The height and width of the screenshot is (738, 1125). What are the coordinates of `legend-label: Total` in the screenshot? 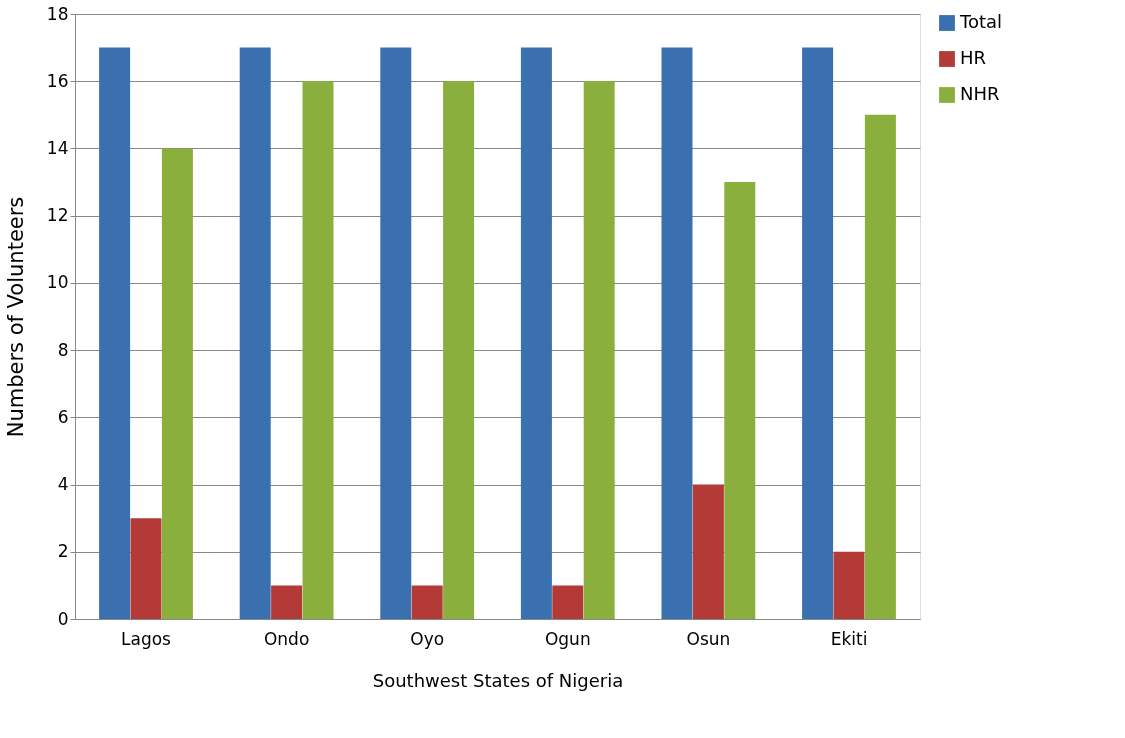 It's located at (981, 21).